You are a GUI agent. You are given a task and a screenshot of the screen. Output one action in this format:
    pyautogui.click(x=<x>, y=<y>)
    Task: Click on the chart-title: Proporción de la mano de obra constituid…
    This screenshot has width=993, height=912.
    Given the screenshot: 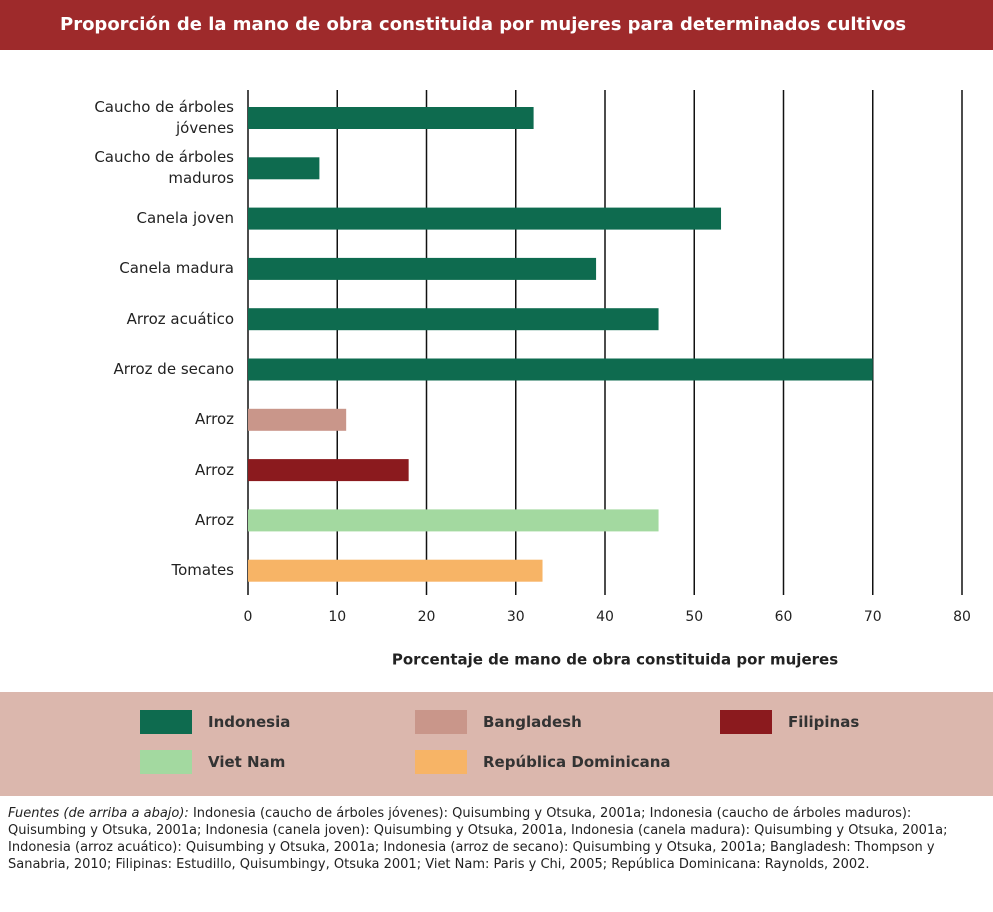 What is the action you would take?
    pyautogui.click(x=483, y=24)
    